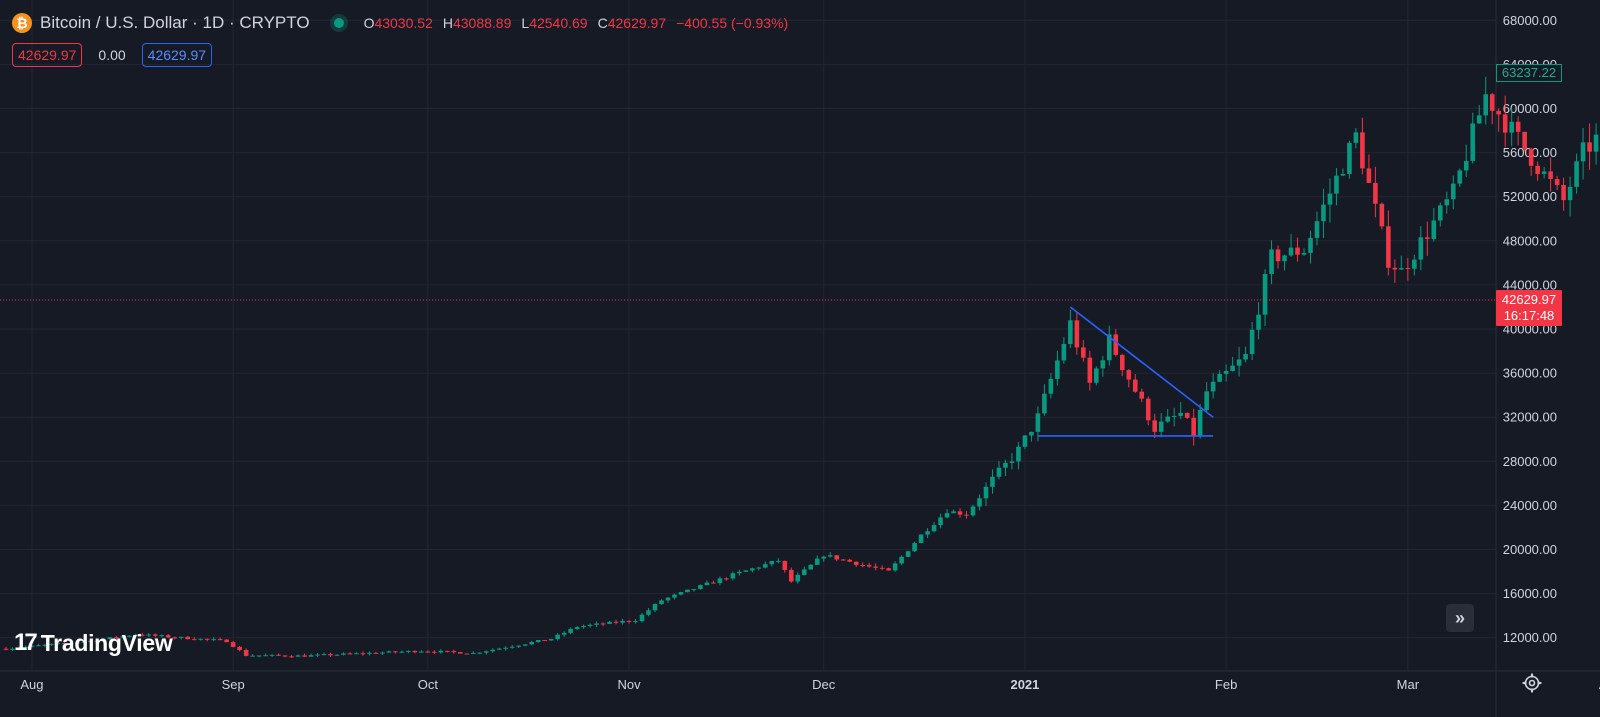 The width and height of the screenshot is (1600, 717). I want to click on symbol-title: Bitcoin / U.S. Dollar · 1D · CRYPTO, so click(175, 22).